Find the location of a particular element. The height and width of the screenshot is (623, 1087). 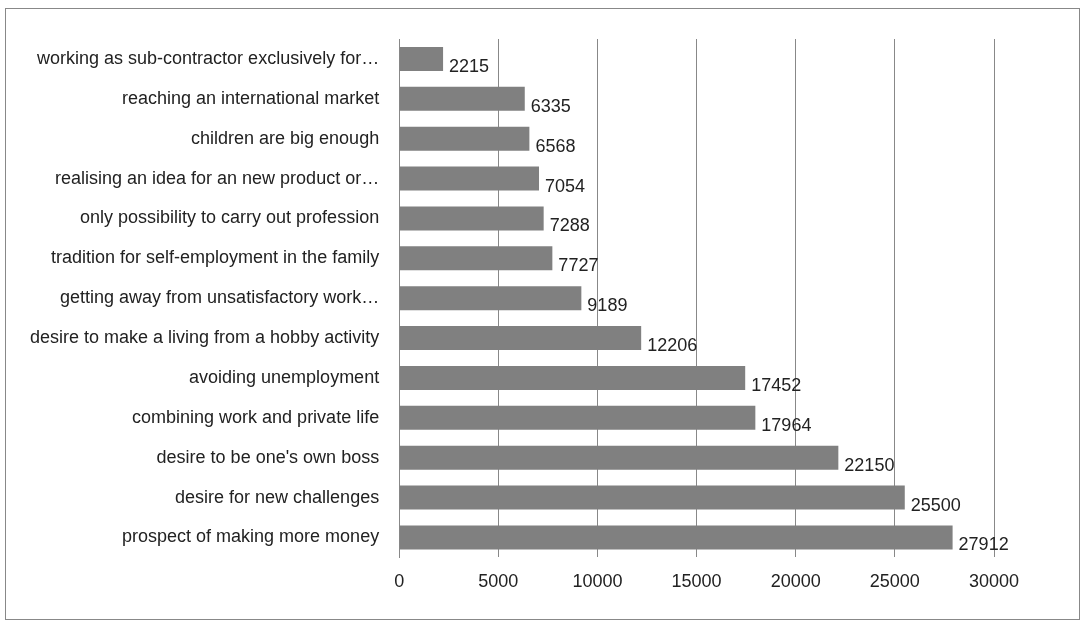

y-tick-label: tradition for self-employment in the family is located at coordinates (215, 257).